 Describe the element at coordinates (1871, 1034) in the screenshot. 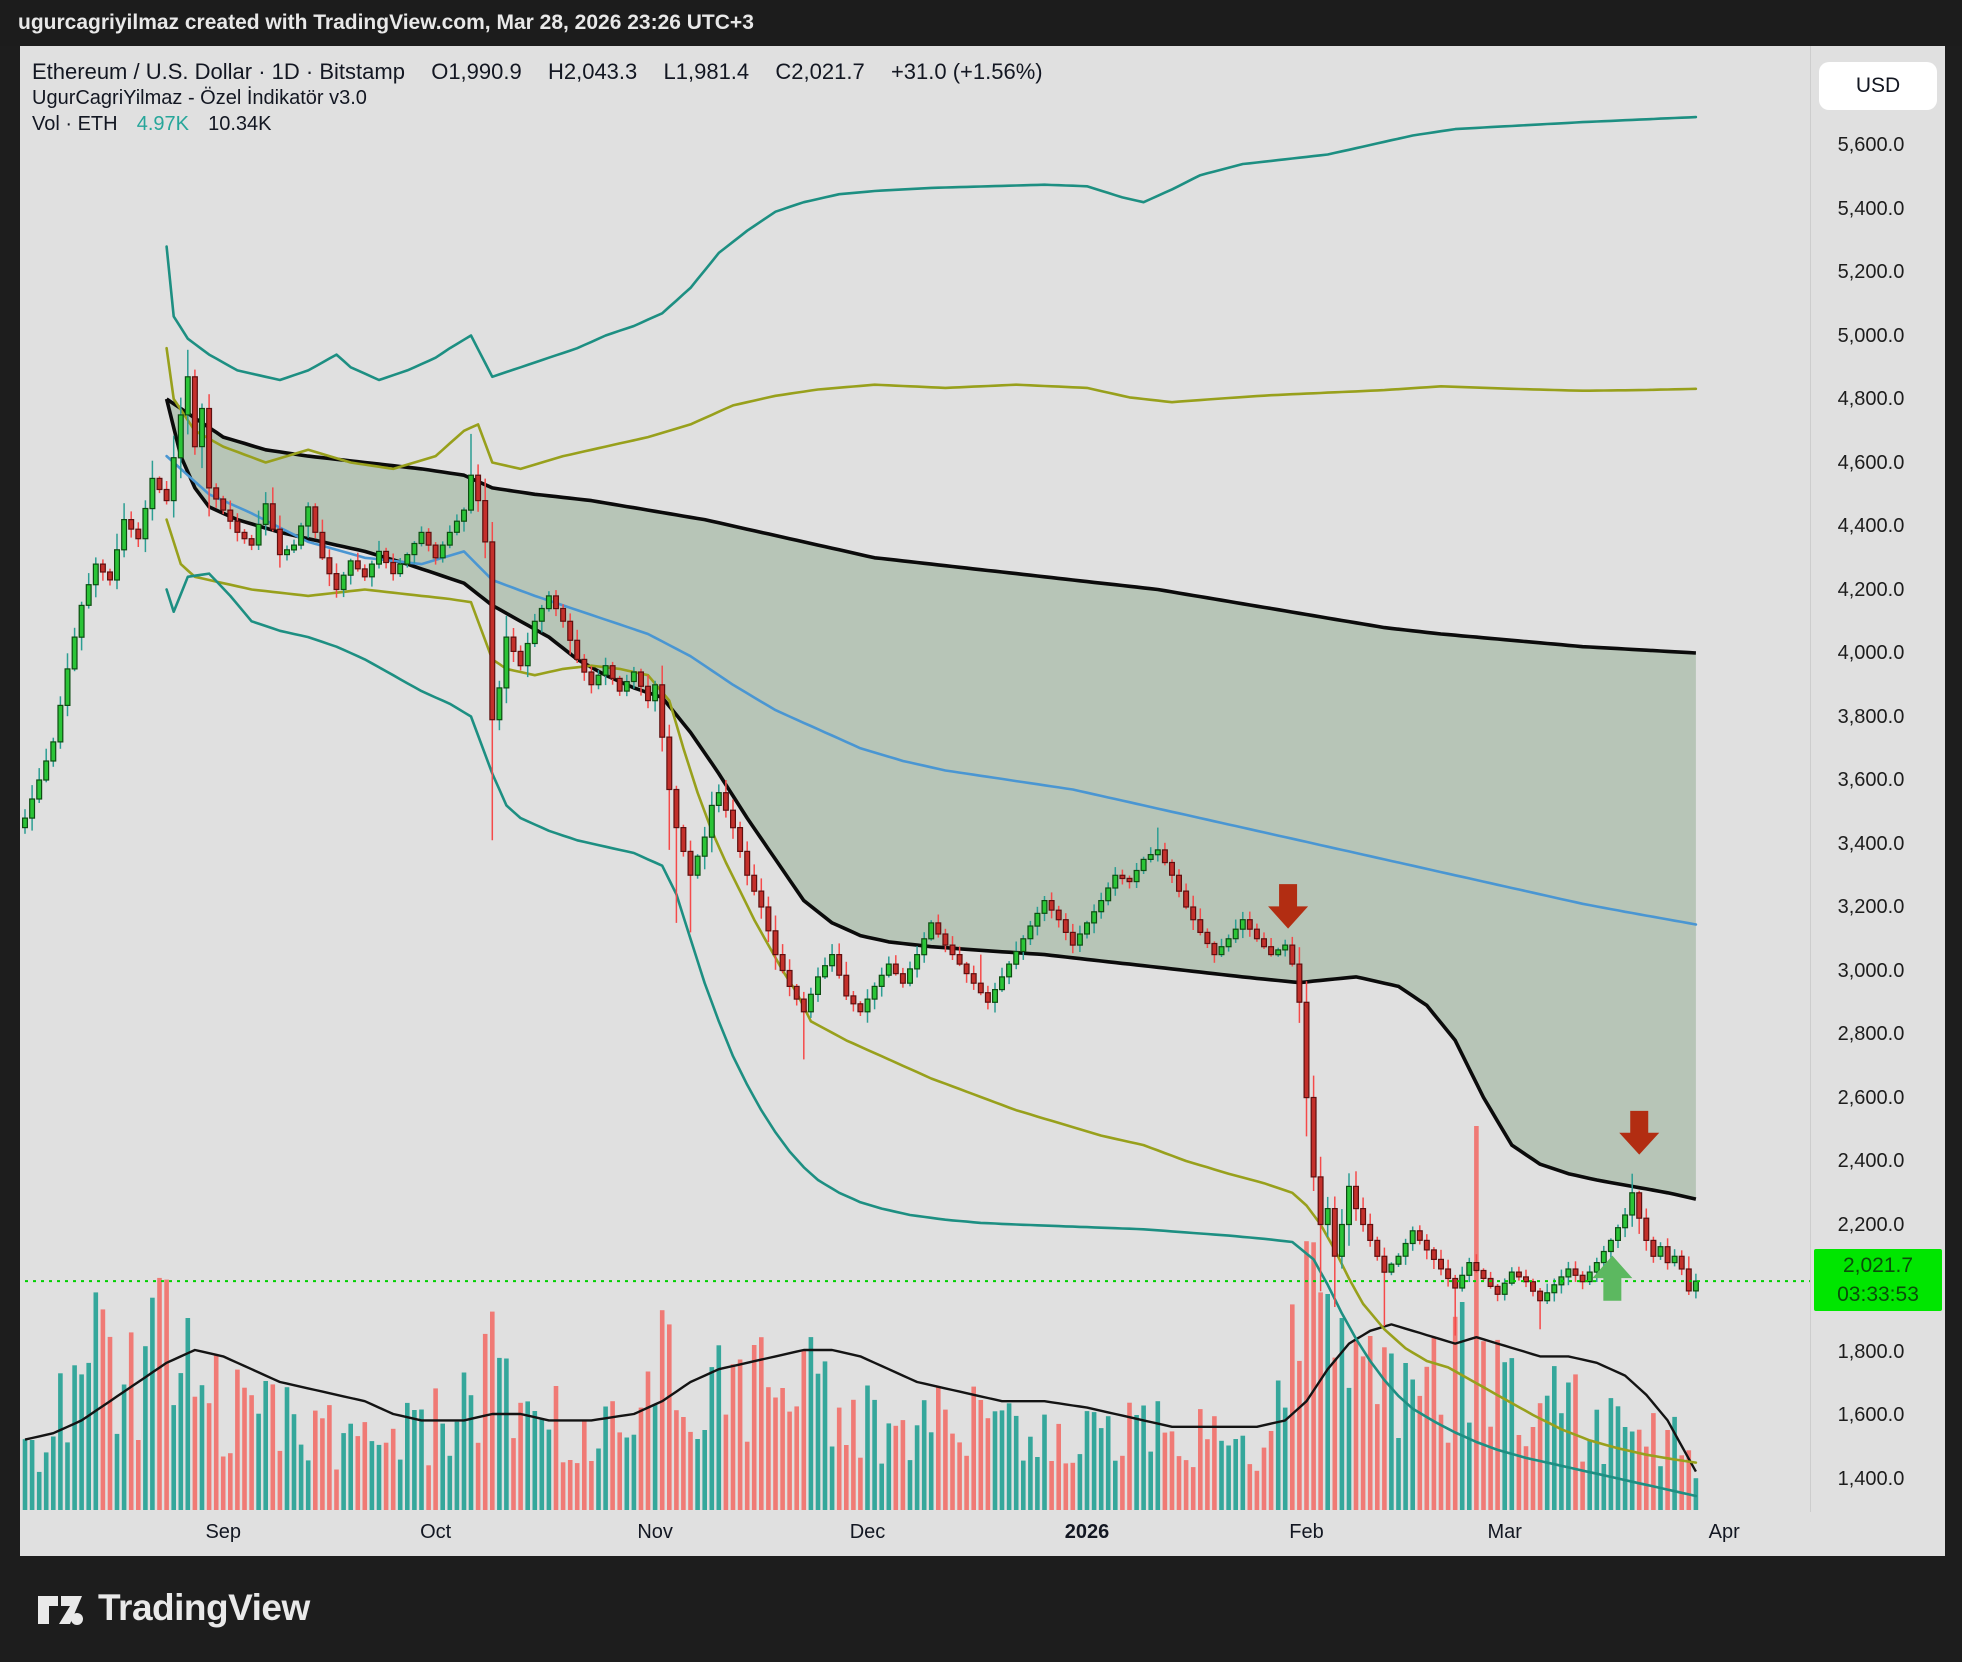

I see `price-tick-label: 2,800.0` at that location.